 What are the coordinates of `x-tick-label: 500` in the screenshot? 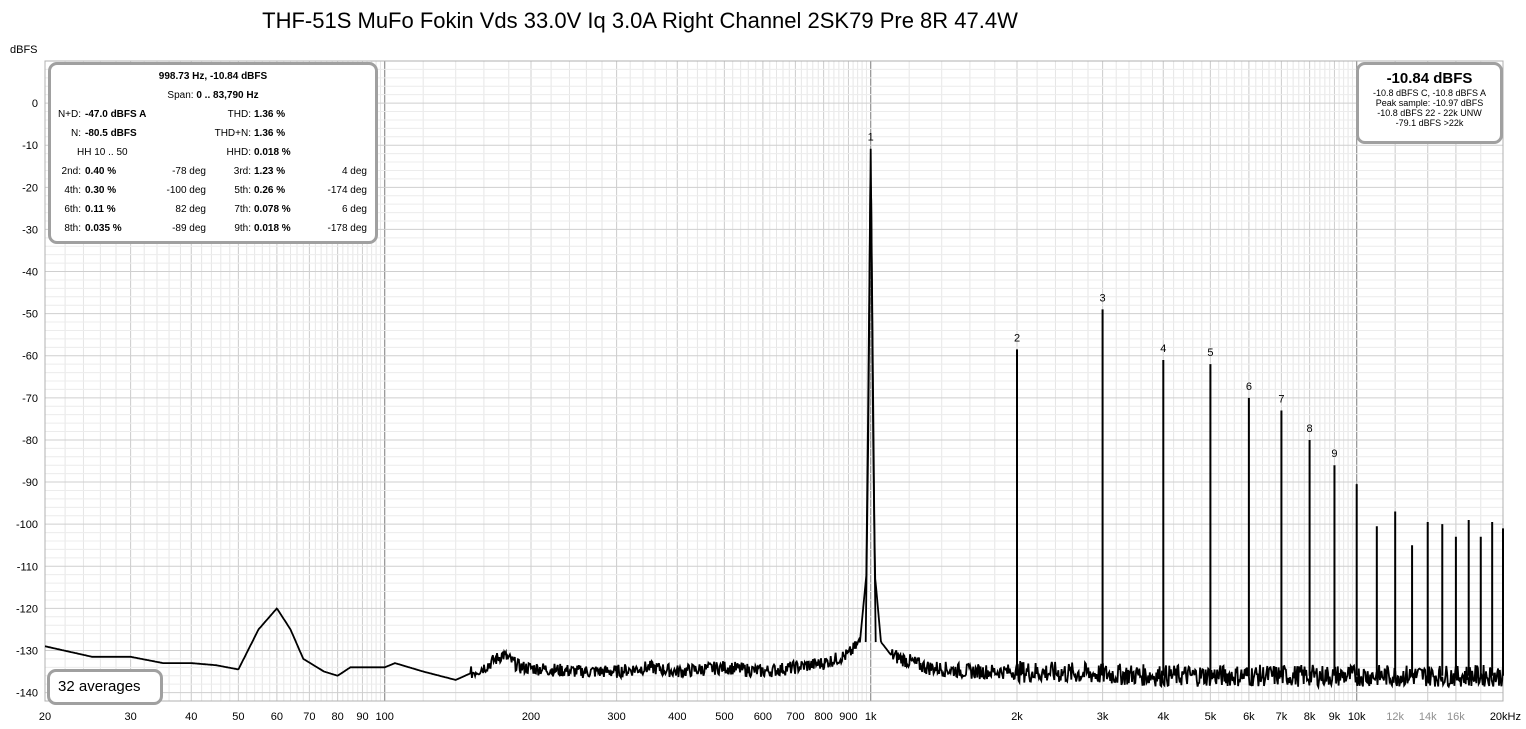 It's located at (724, 717).